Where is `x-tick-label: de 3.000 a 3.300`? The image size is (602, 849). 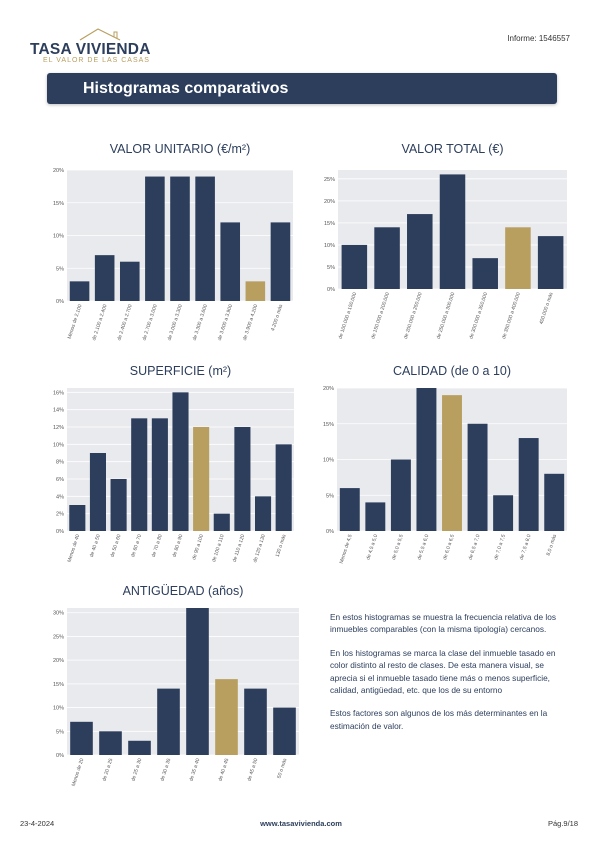
x-tick-label: de 3.000 a 3.300 is located at coordinates (175, 323).